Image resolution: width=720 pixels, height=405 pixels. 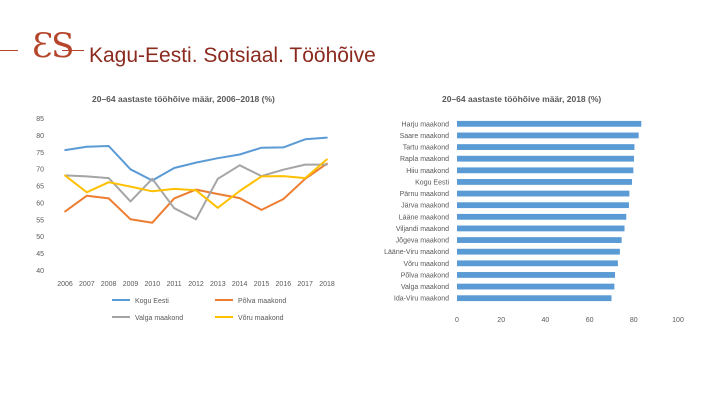 I want to click on legend-label: Põlva maakond, so click(x=262, y=301).